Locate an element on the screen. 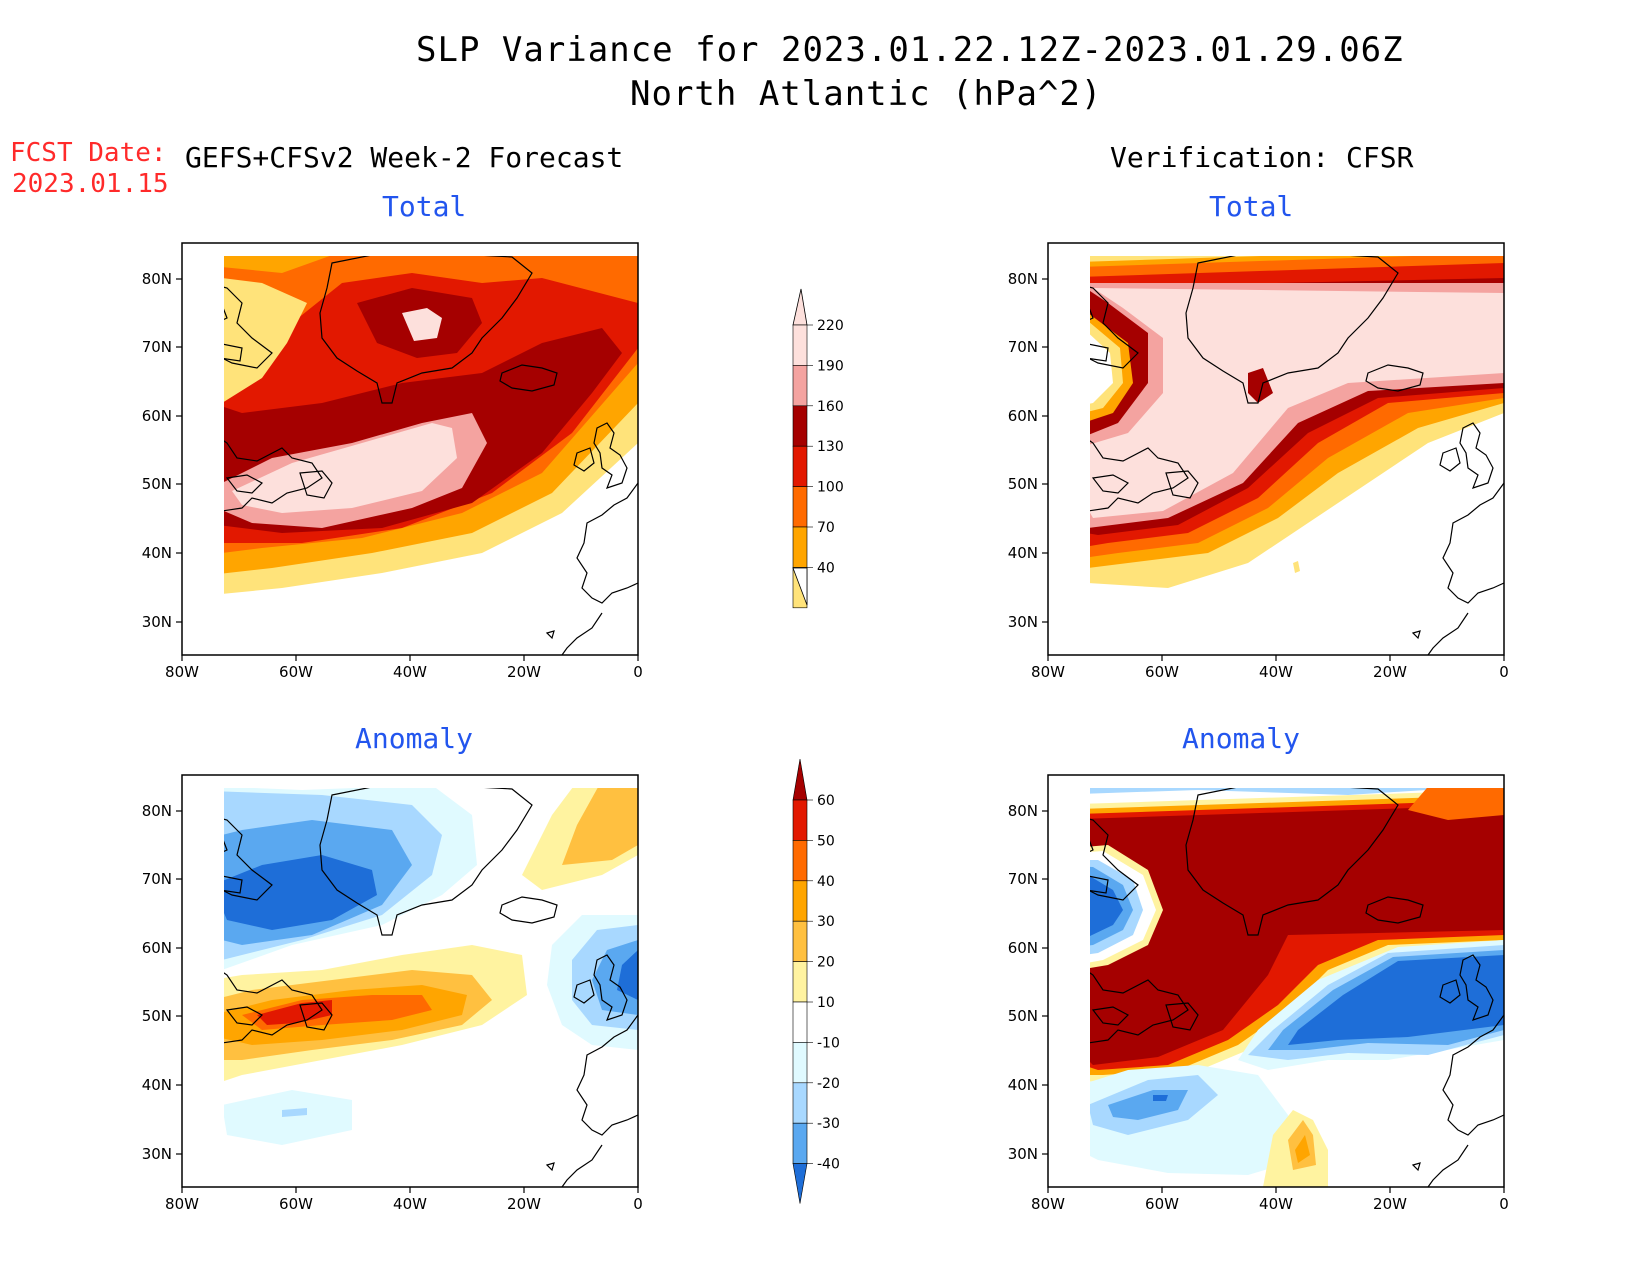 Image resolution: width=1650 pixels, height=1275 pixels. colorbar-total-label: 220 is located at coordinates (830, 326).